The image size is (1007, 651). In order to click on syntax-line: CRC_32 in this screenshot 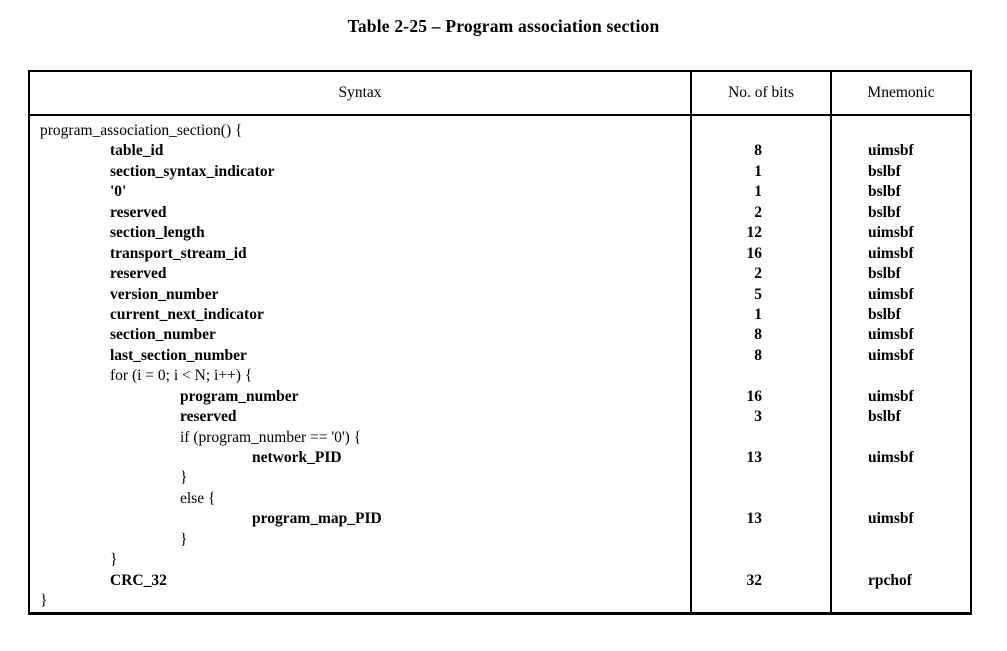, I will do `click(138, 580)`.